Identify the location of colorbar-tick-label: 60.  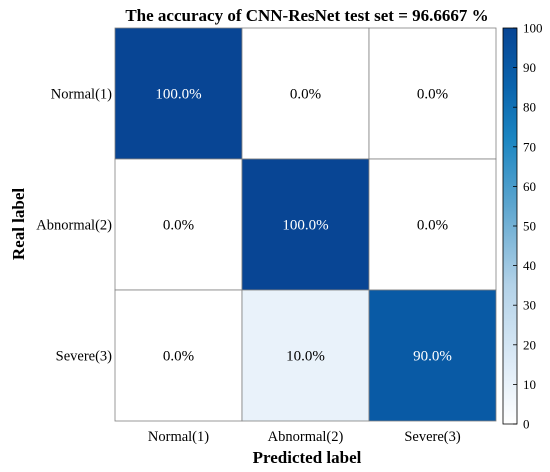
(529, 186).